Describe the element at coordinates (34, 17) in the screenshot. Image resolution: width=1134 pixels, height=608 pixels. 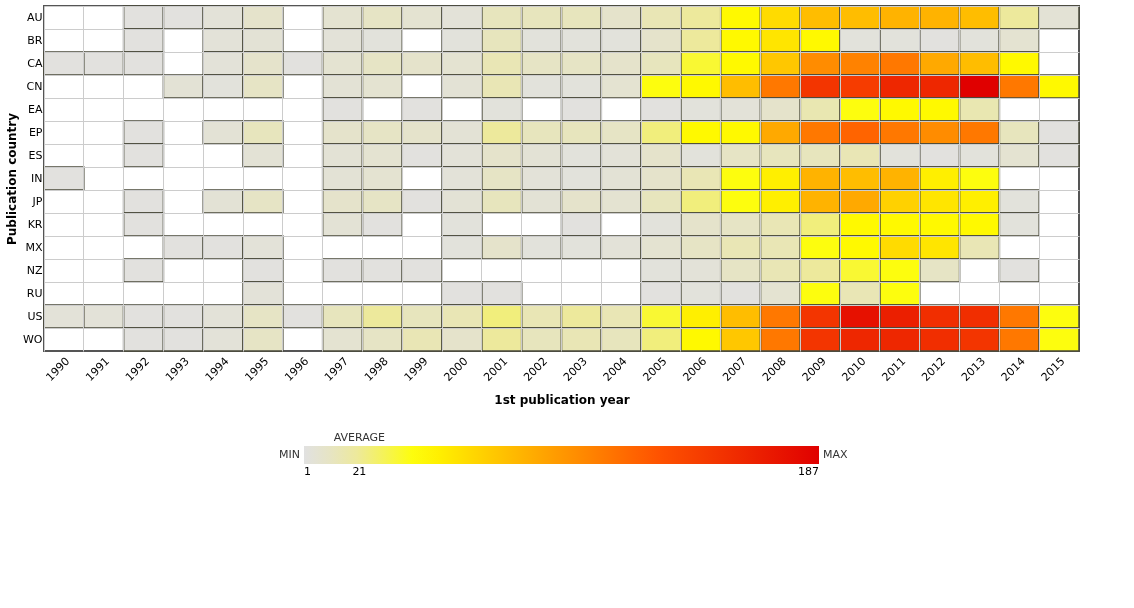
I see `y-tick-label: AU` at that location.